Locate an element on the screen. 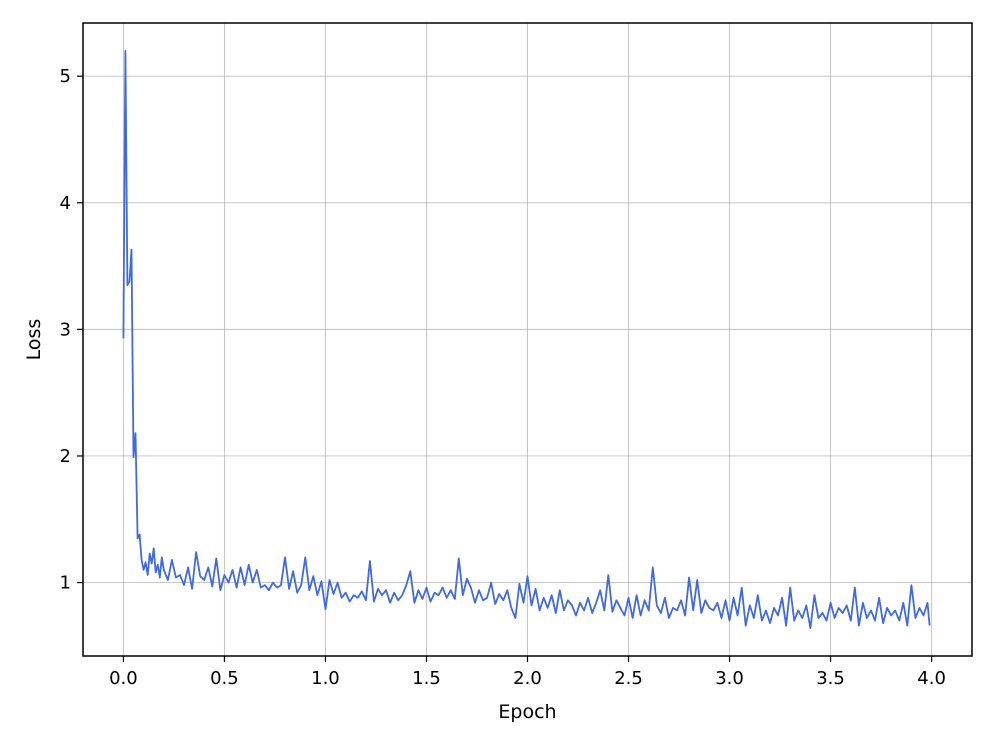 The width and height of the screenshot is (996, 747). y-axis-label: Loss is located at coordinates (34, 340).